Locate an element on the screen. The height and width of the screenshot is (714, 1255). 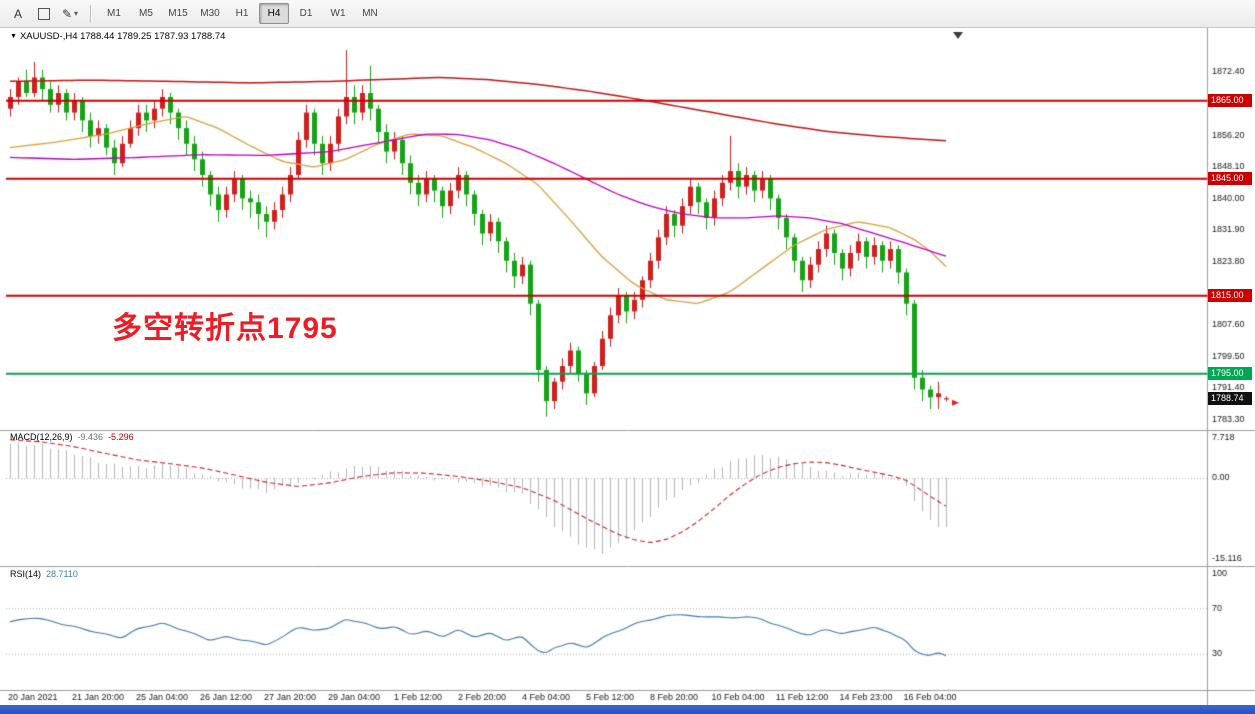
shape-tool-icon is located at coordinates (44, 13).